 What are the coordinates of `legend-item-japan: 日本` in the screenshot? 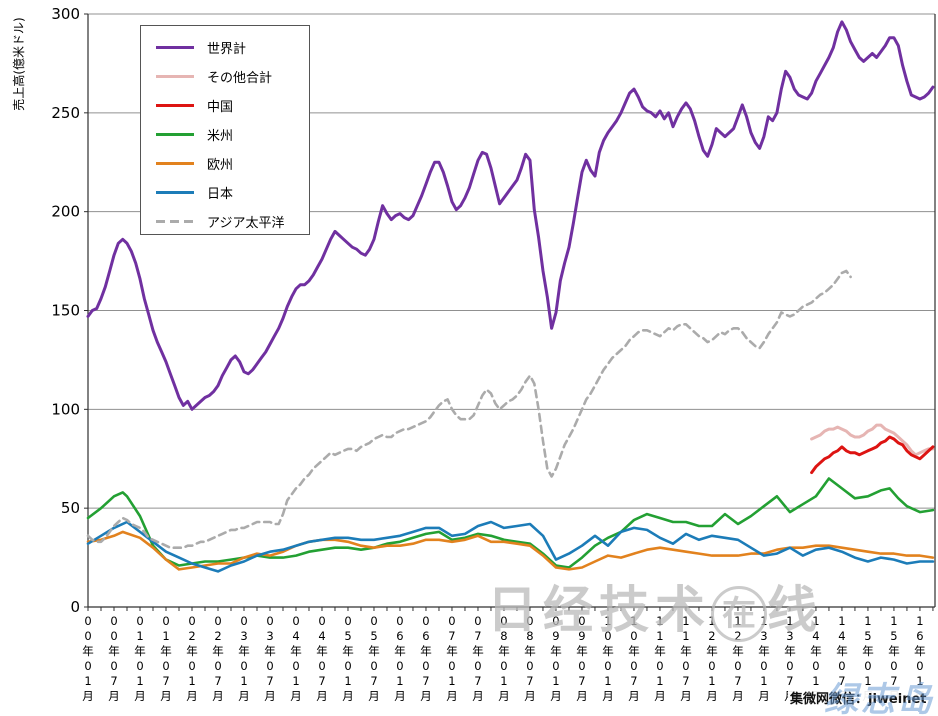 It's located at (225, 192).